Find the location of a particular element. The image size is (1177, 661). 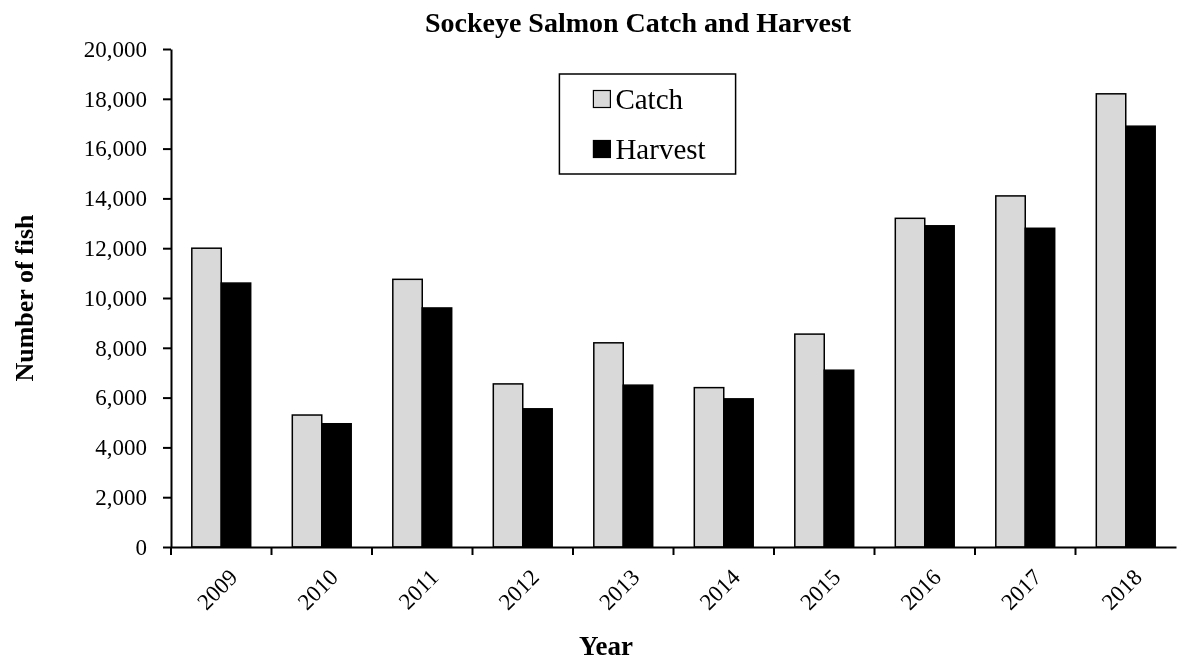

y-axis-title: Number of fish is located at coordinates (24, 297).